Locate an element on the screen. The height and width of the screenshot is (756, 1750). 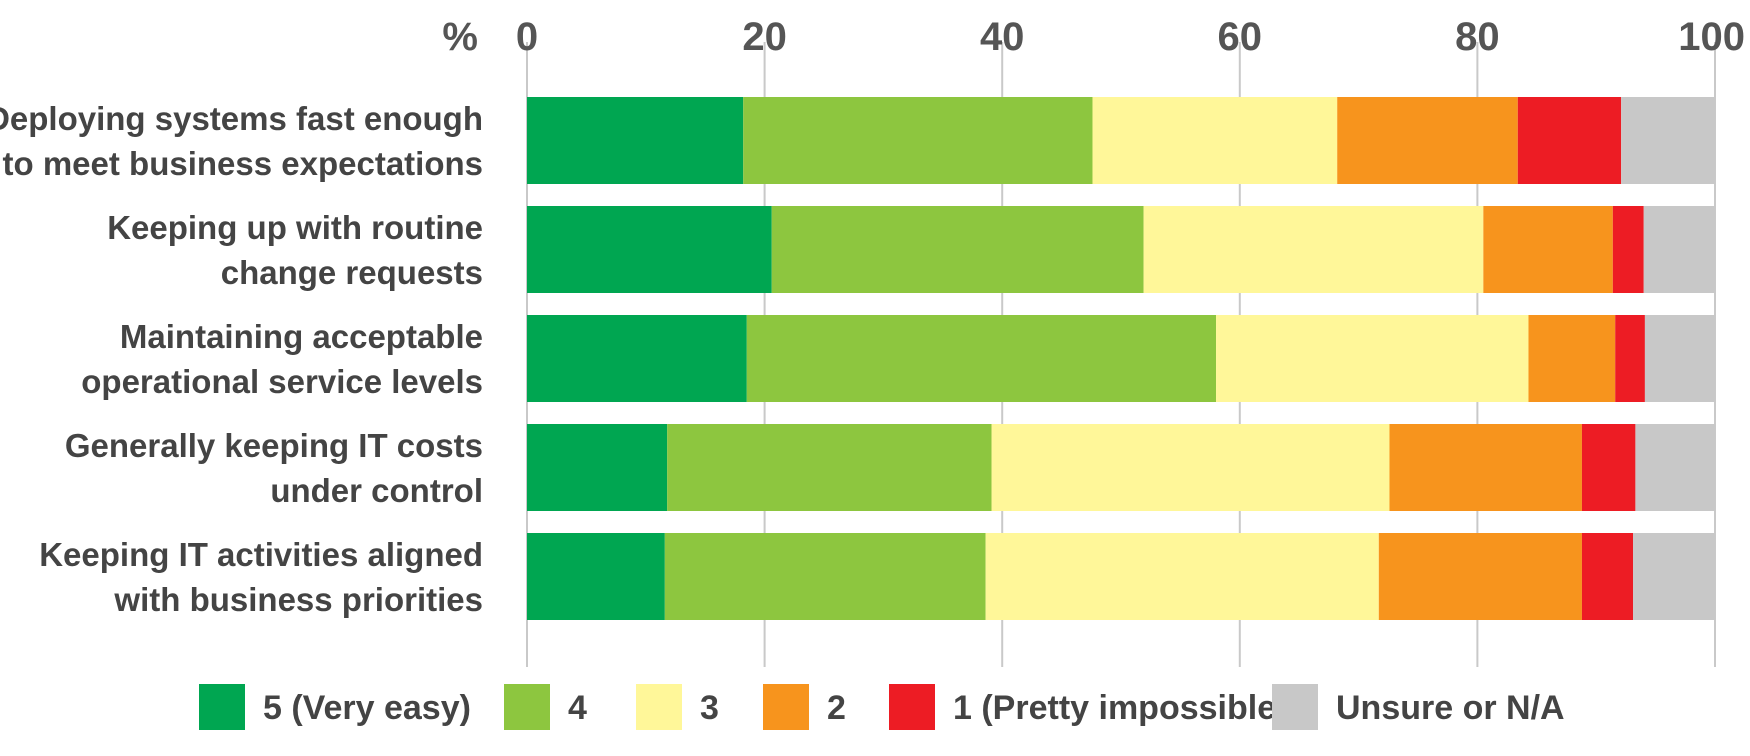
category-label: to meet business expectations is located at coordinates (243, 163).